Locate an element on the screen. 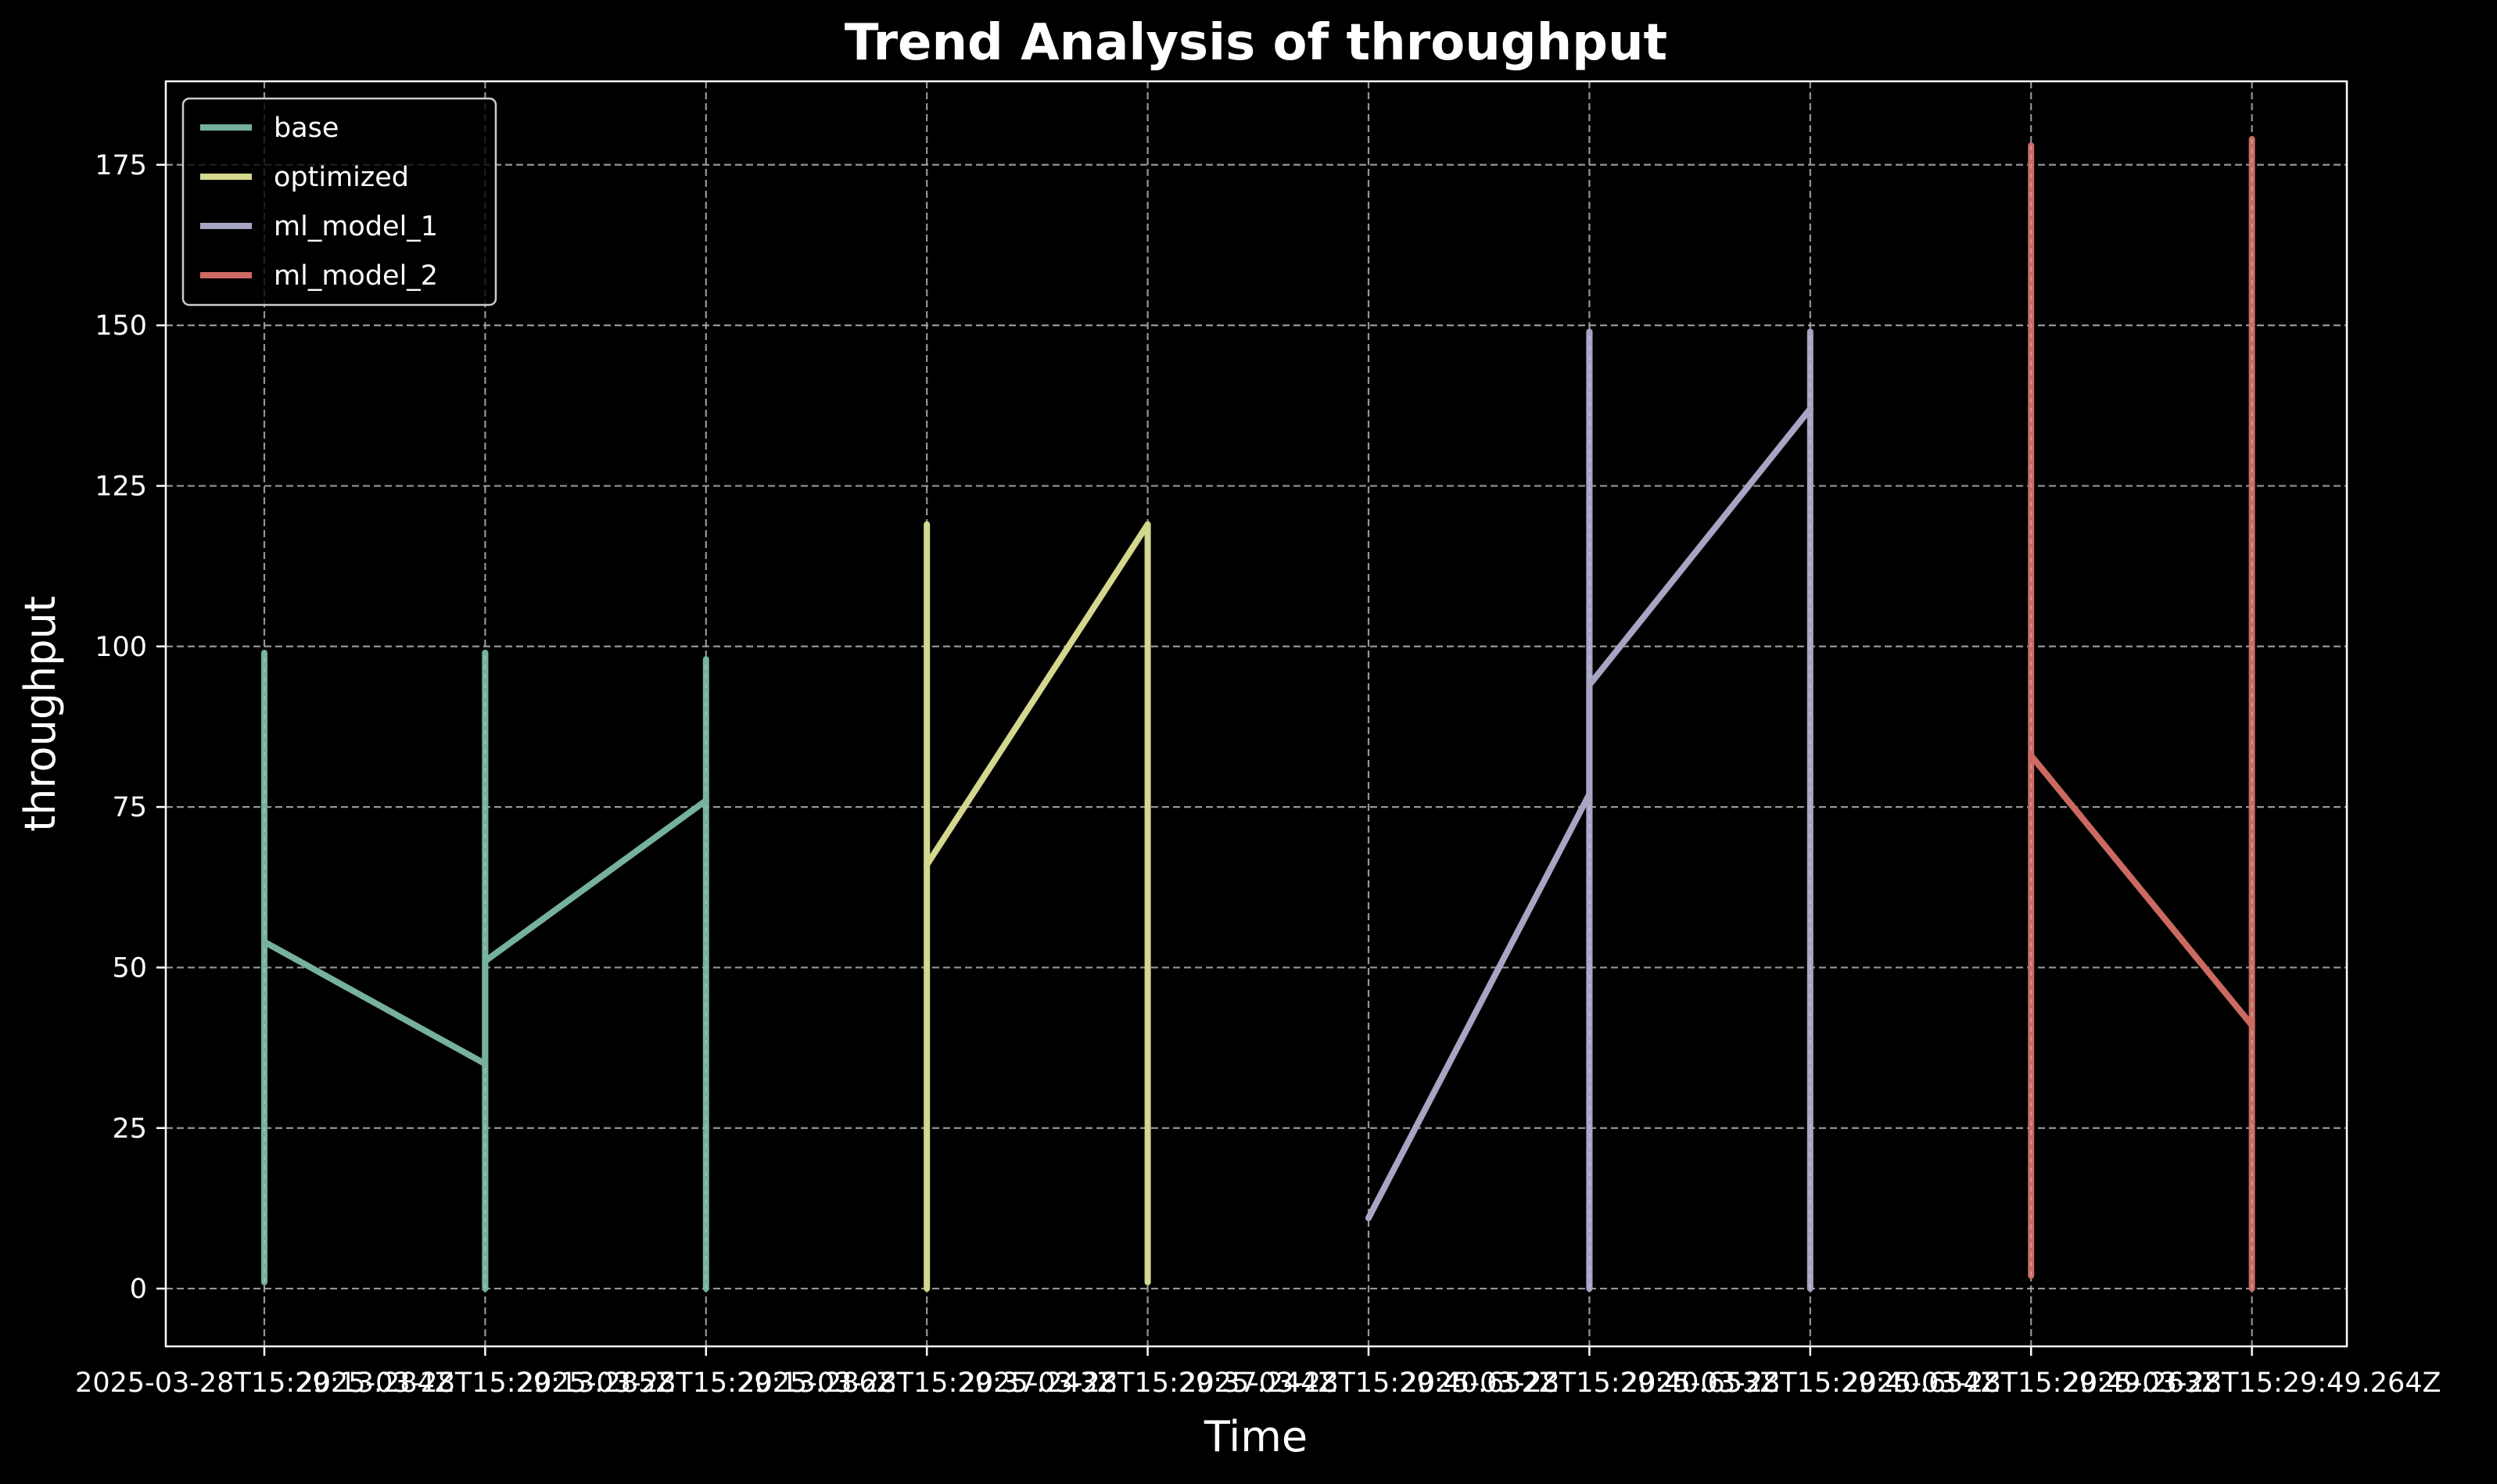  y-tick-label: 100 is located at coordinates (121, 647).